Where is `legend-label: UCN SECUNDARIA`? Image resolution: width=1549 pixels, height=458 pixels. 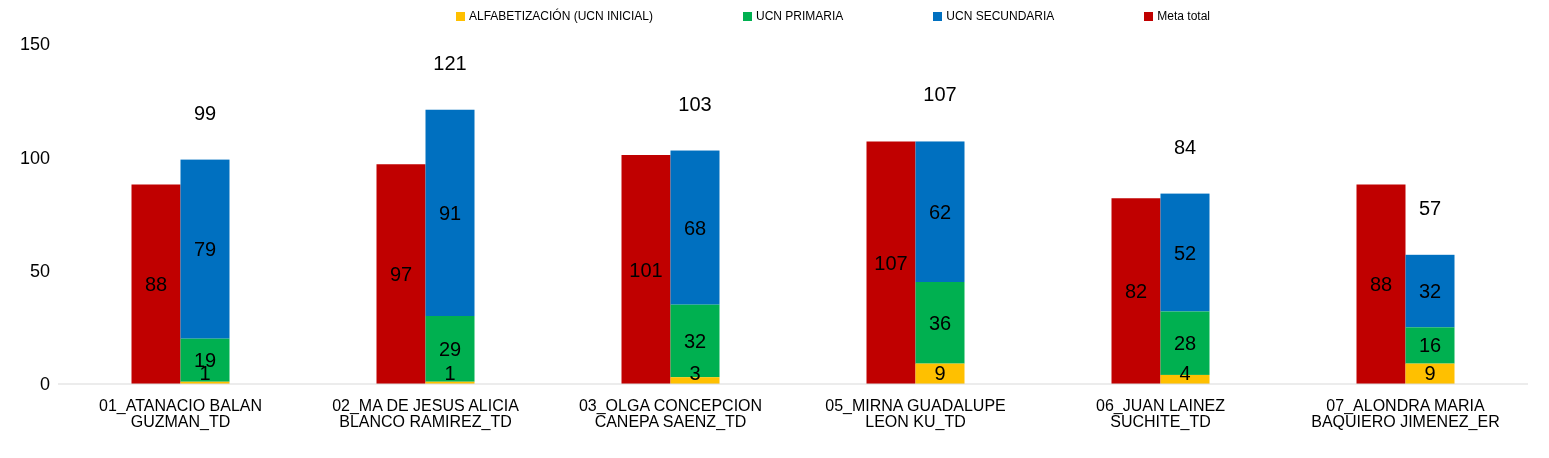
legend-label: UCN SECUNDARIA is located at coordinates (1000, 16).